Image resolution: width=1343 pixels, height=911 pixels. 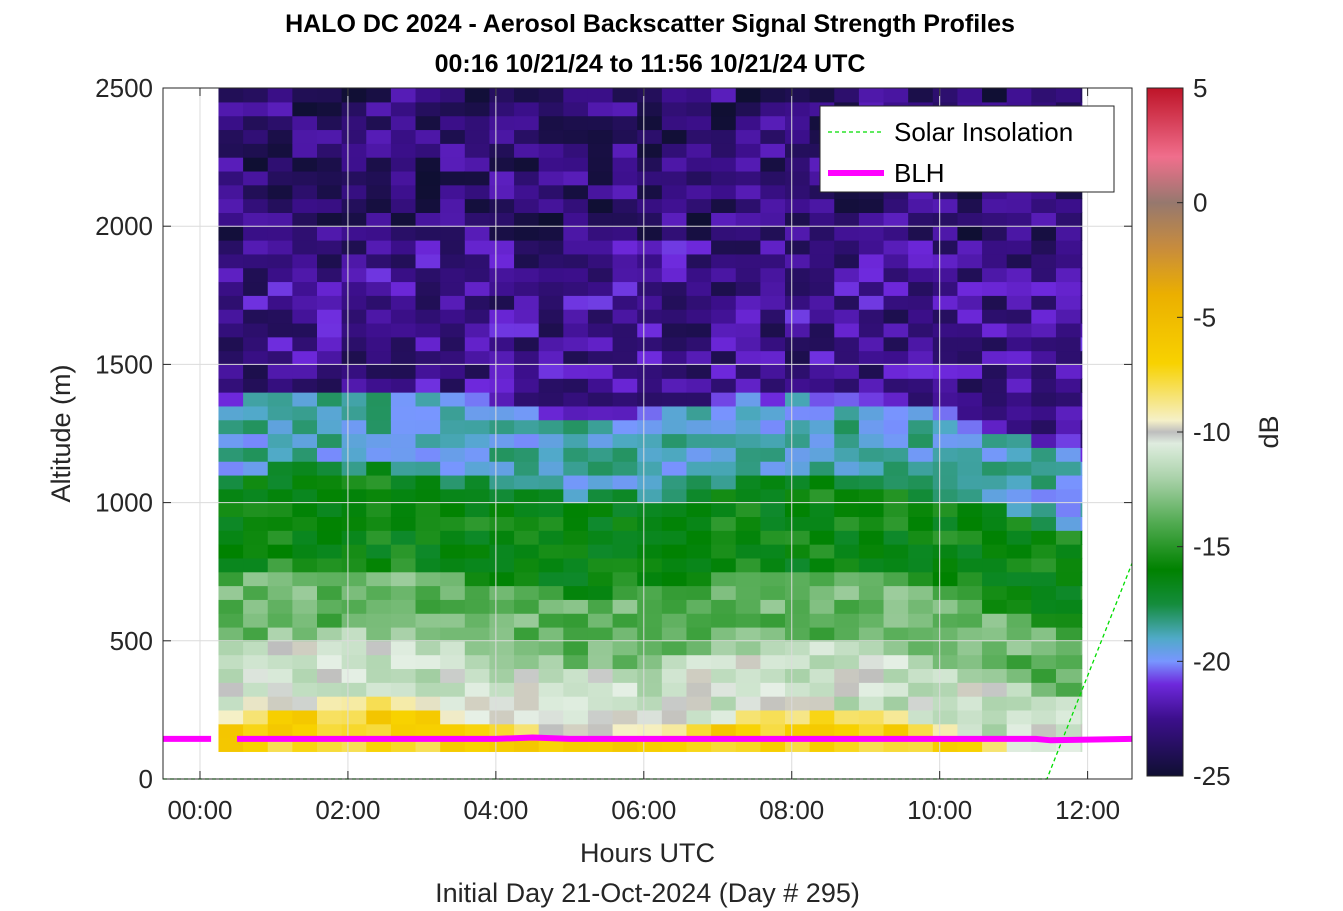 I want to click on x-axis-label: Hours UTC, so click(x=647, y=853).